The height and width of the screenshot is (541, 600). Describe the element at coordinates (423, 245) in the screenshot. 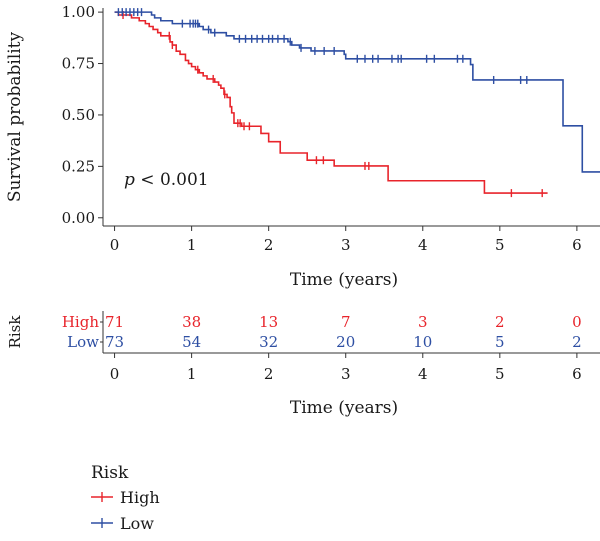

I see `survival-x-tick-label: 4` at that location.